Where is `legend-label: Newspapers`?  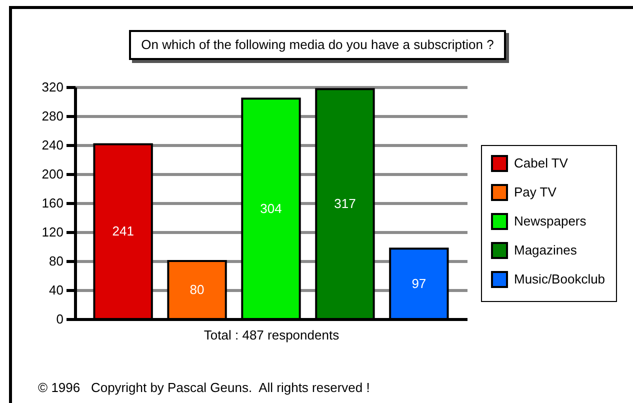
legend-label: Newspapers is located at coordinates (550, 221).